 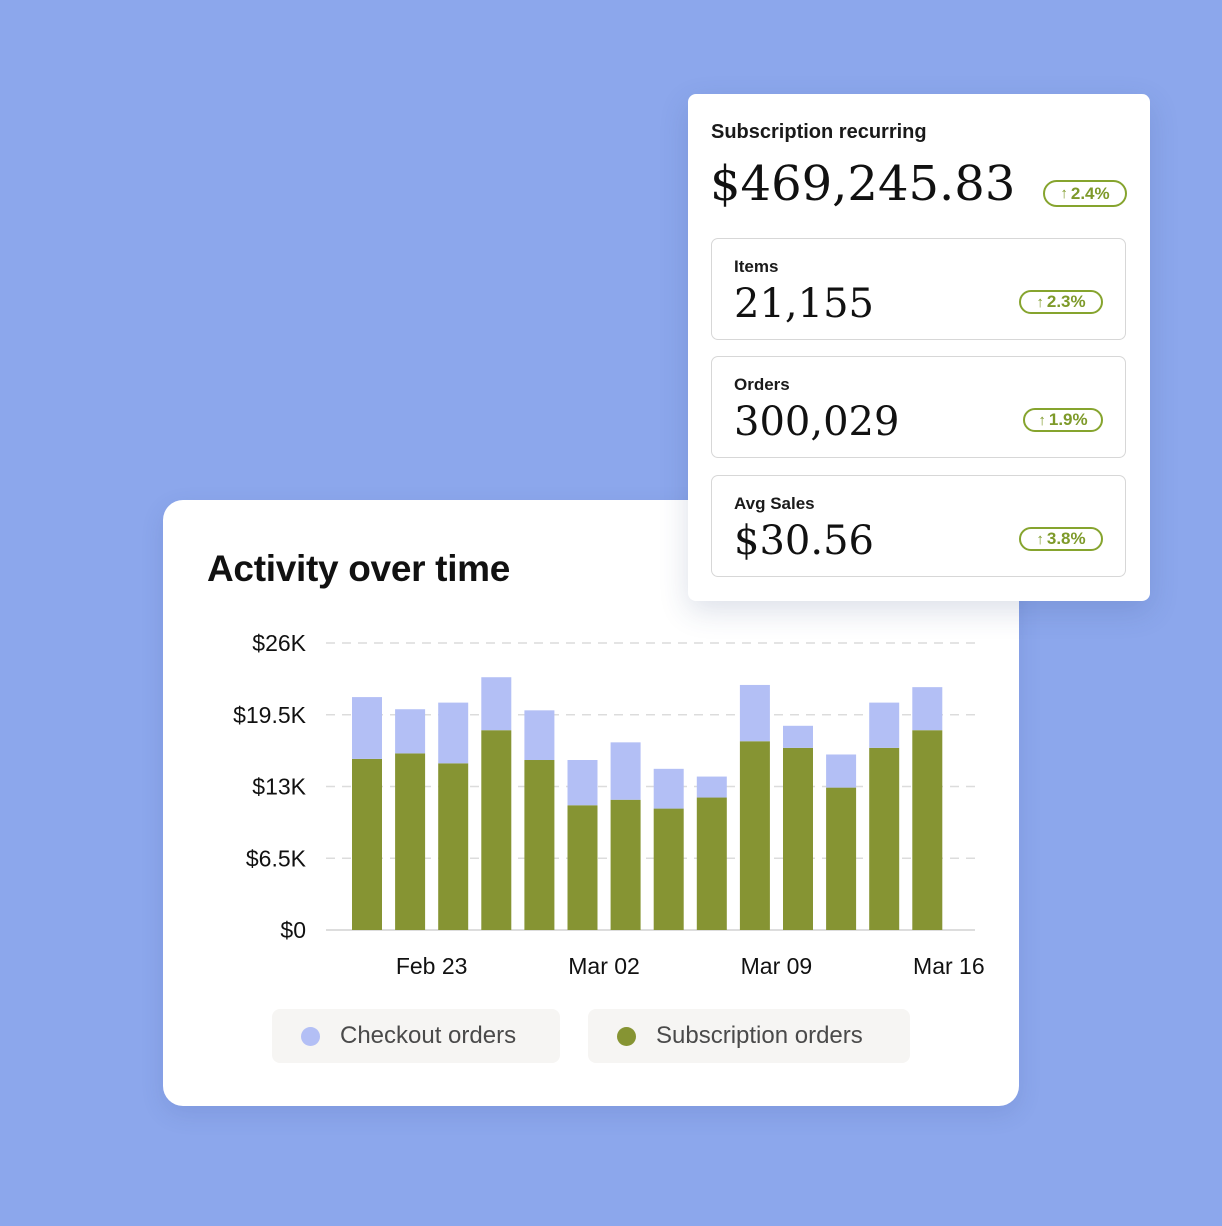 I want to click on y-tick-label: $13K, so click(x=279, y=787).